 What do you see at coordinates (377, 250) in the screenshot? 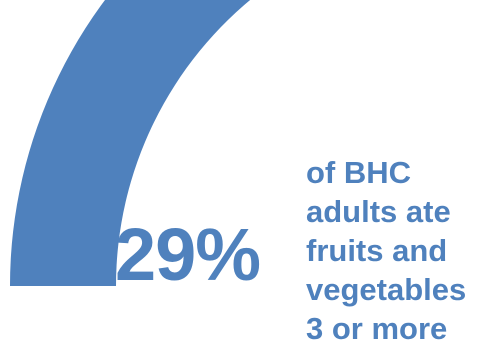
I see `caption-line: fruits and` at bounding box center [377, 250].